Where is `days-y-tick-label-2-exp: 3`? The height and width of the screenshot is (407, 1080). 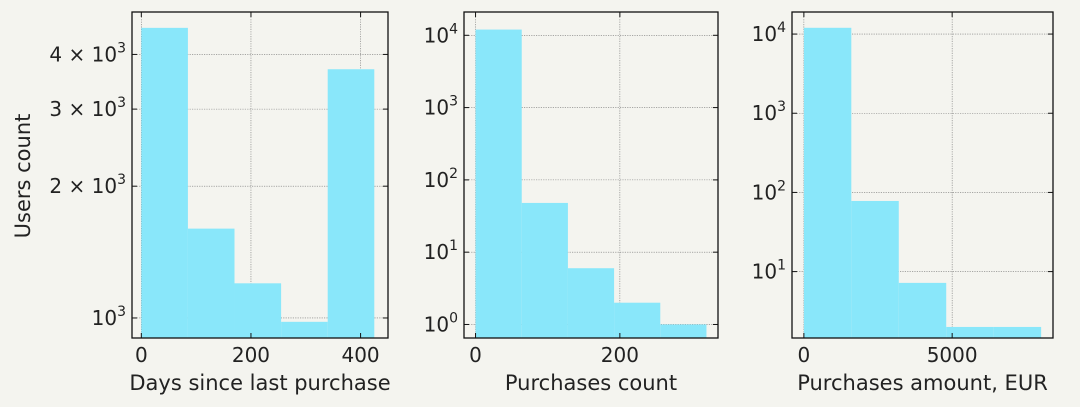
days-y-tick-label-2-exp: 3 is located at coordinates (121, 103).